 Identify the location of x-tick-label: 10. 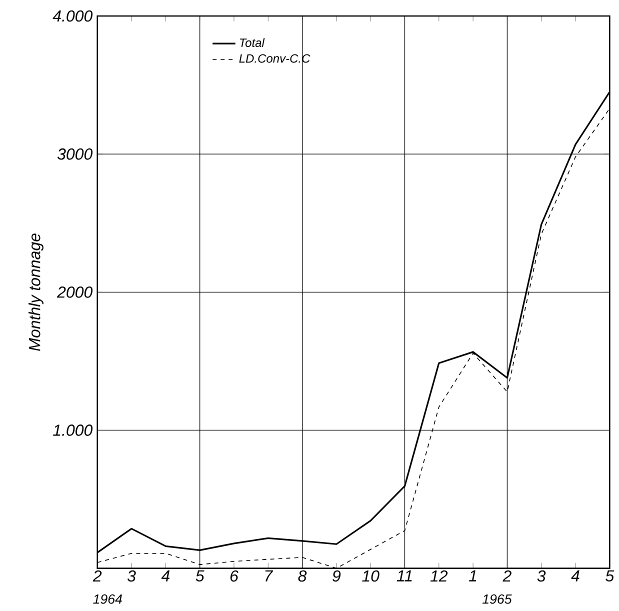
(371, 576).